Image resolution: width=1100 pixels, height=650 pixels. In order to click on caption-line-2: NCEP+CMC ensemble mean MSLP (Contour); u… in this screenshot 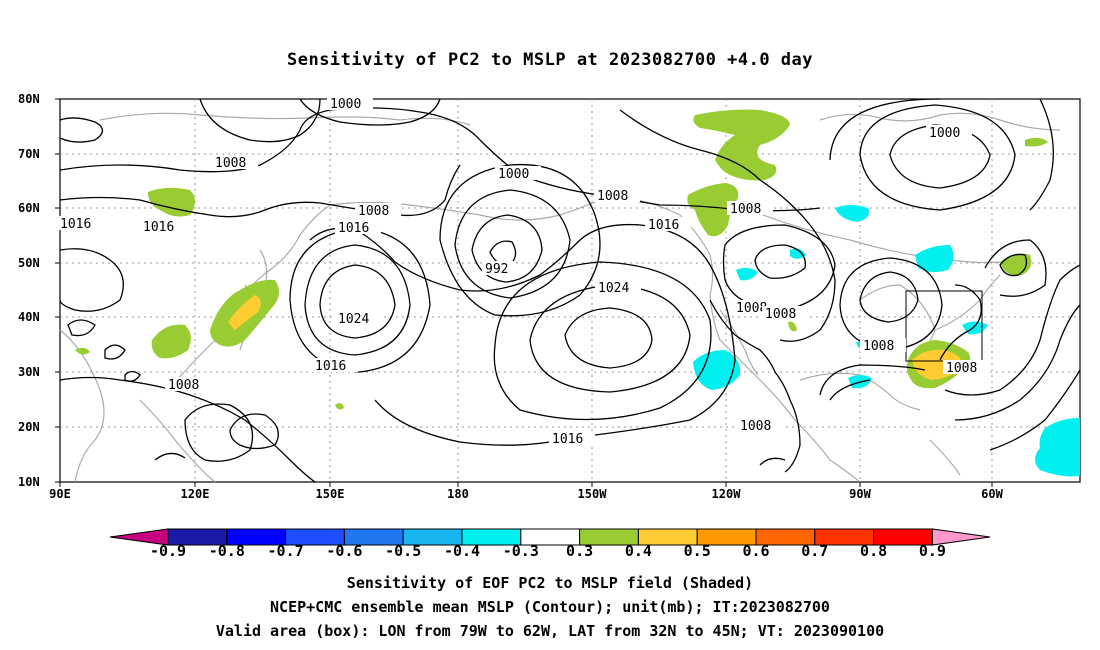, I will do `click(550, 607)`.